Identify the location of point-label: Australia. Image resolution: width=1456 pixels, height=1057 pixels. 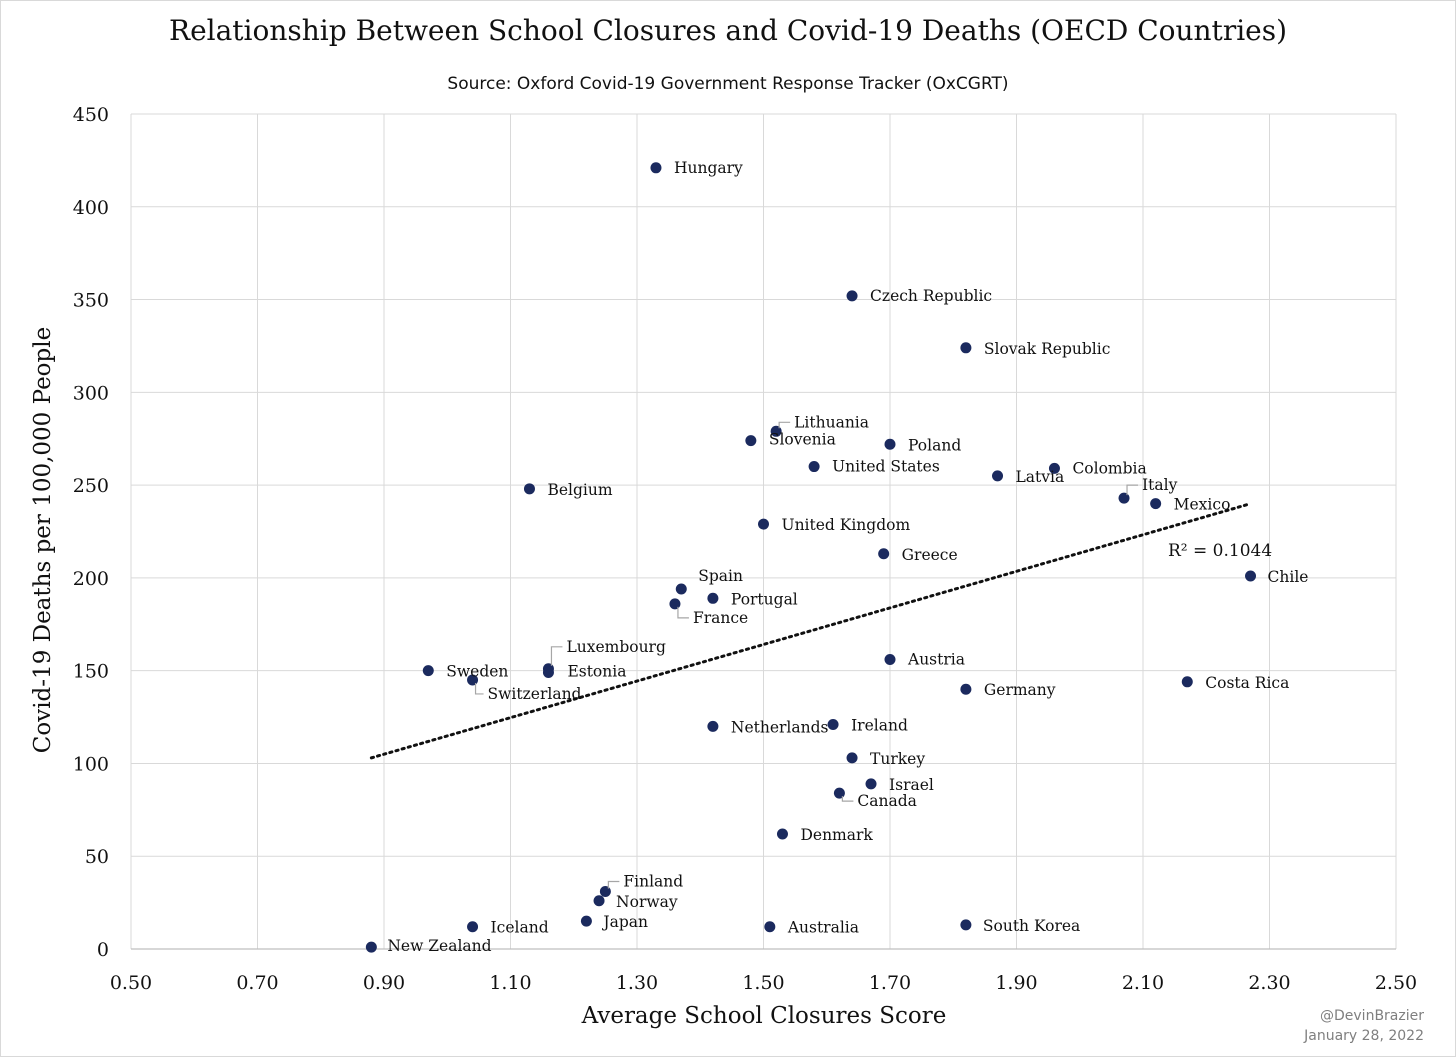
(823, 928).